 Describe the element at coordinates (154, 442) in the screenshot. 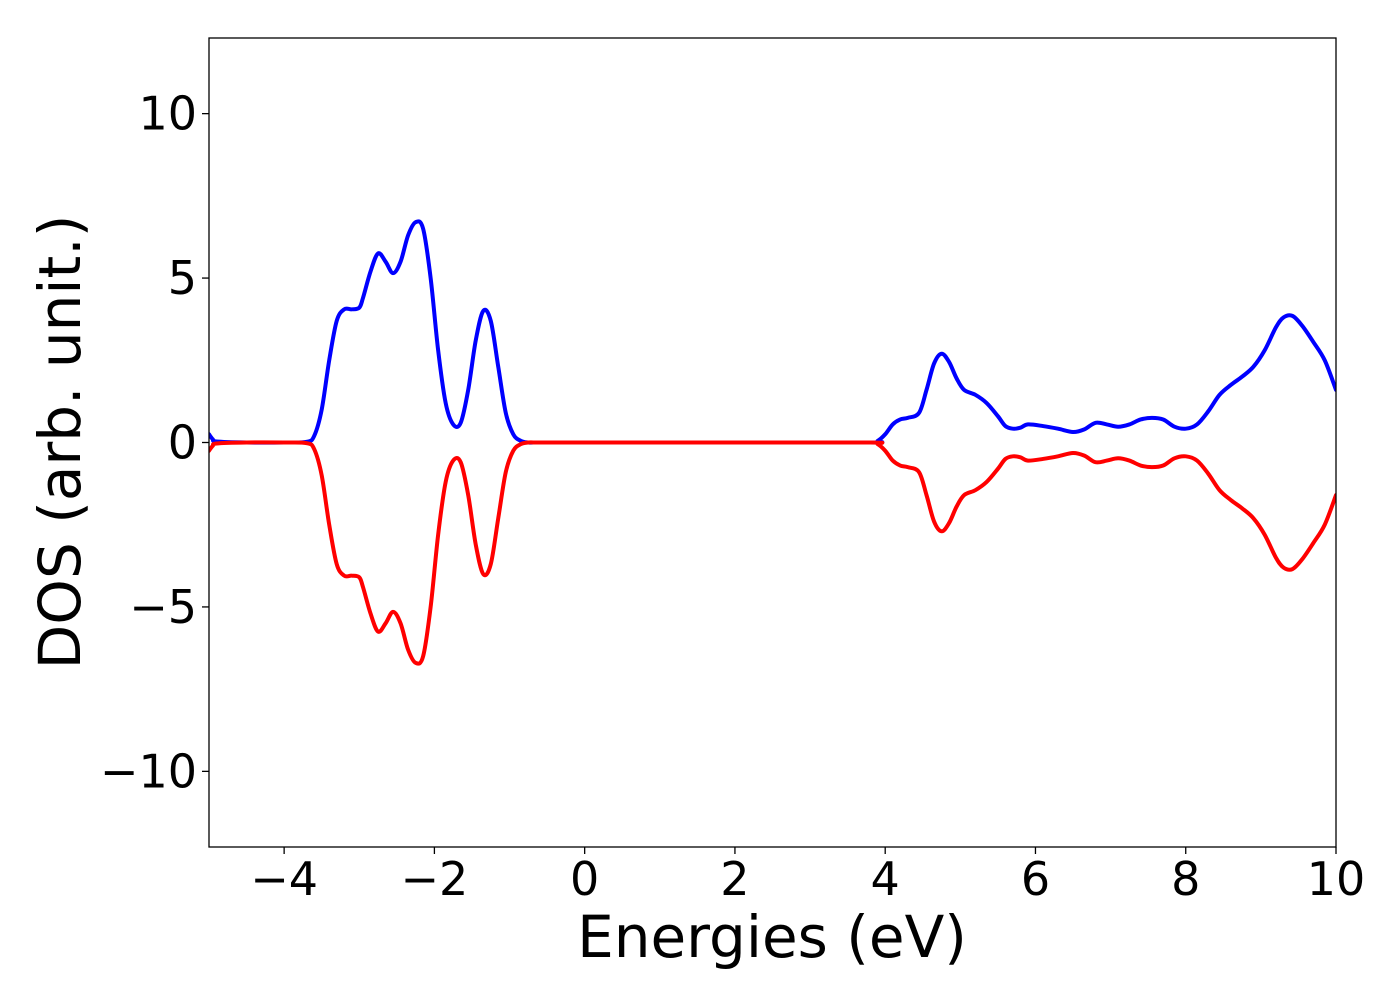

I see `y-axis: 10 5 0 −5 −10` at that location.